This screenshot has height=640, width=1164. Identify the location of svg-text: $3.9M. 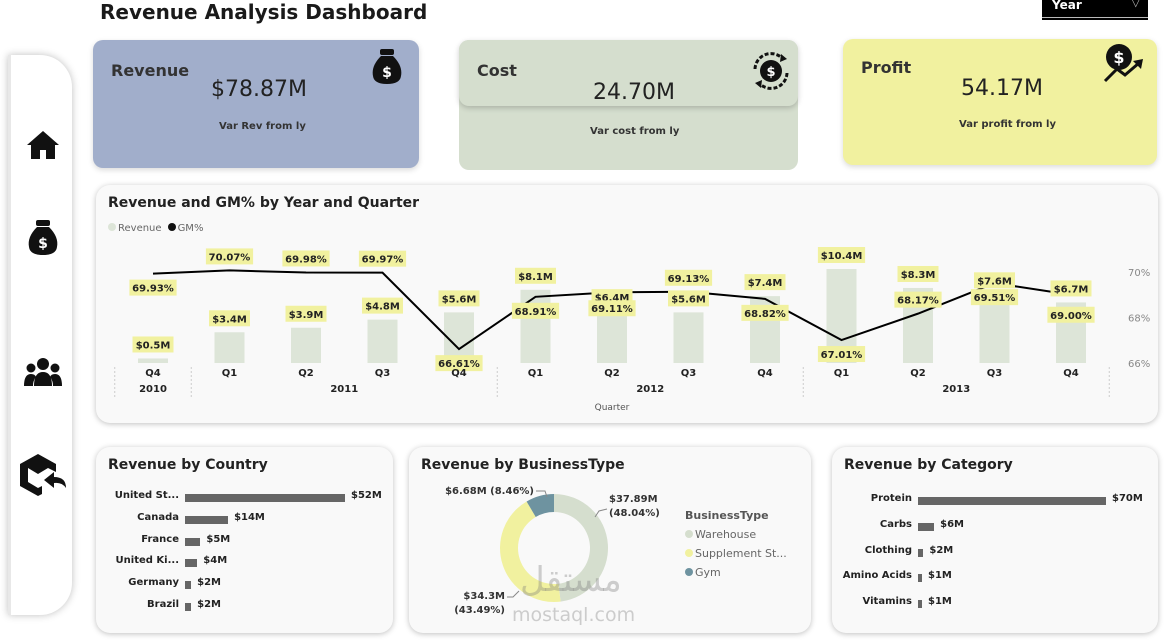
(306, 315).